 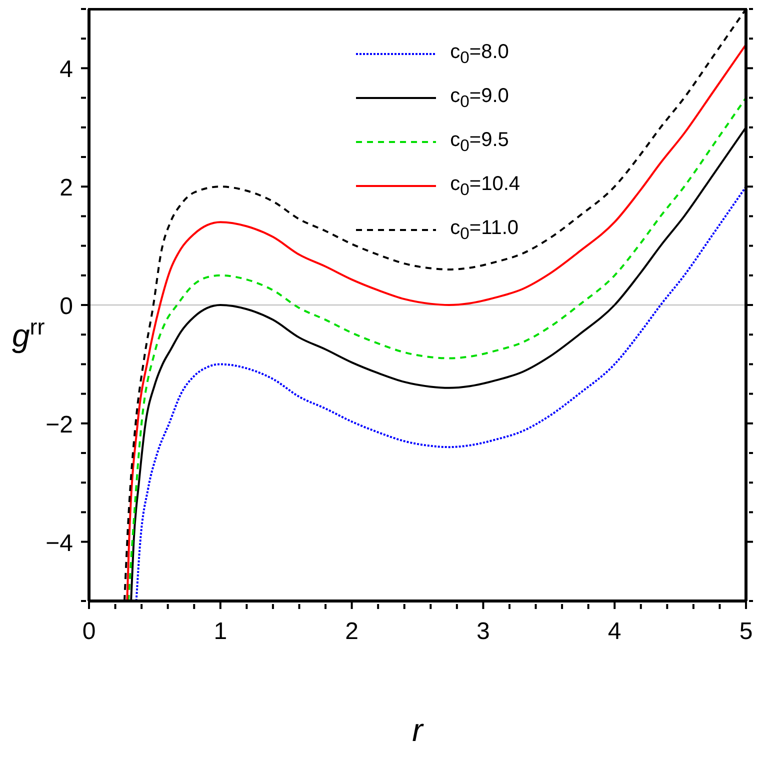 I want to click on x-tick-label: 4, so click(x=615, y=631).